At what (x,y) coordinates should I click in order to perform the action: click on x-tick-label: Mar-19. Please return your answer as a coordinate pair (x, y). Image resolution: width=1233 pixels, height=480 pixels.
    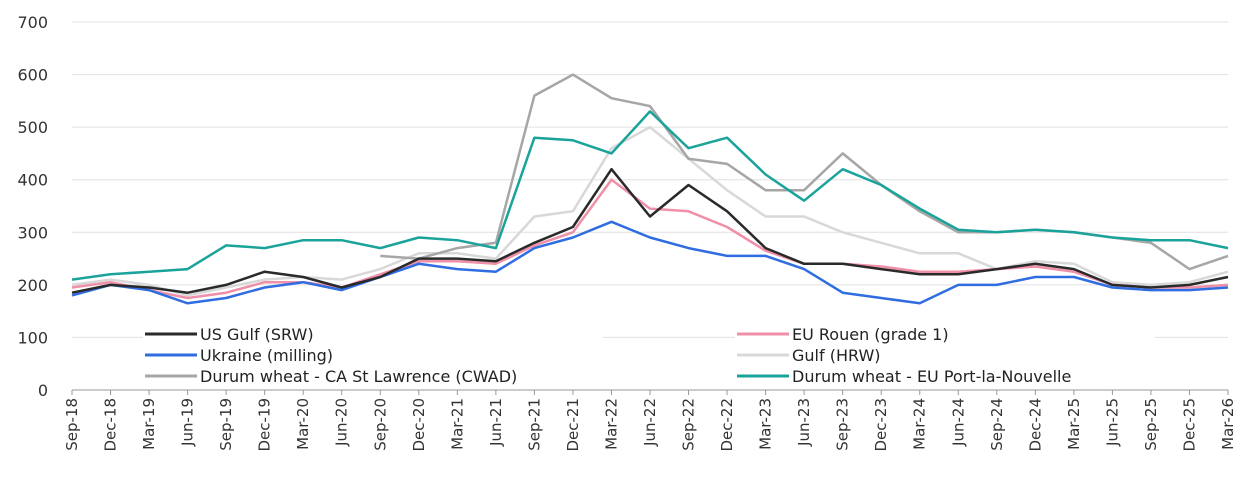
    Looking at the image, I should click on (149, 424).